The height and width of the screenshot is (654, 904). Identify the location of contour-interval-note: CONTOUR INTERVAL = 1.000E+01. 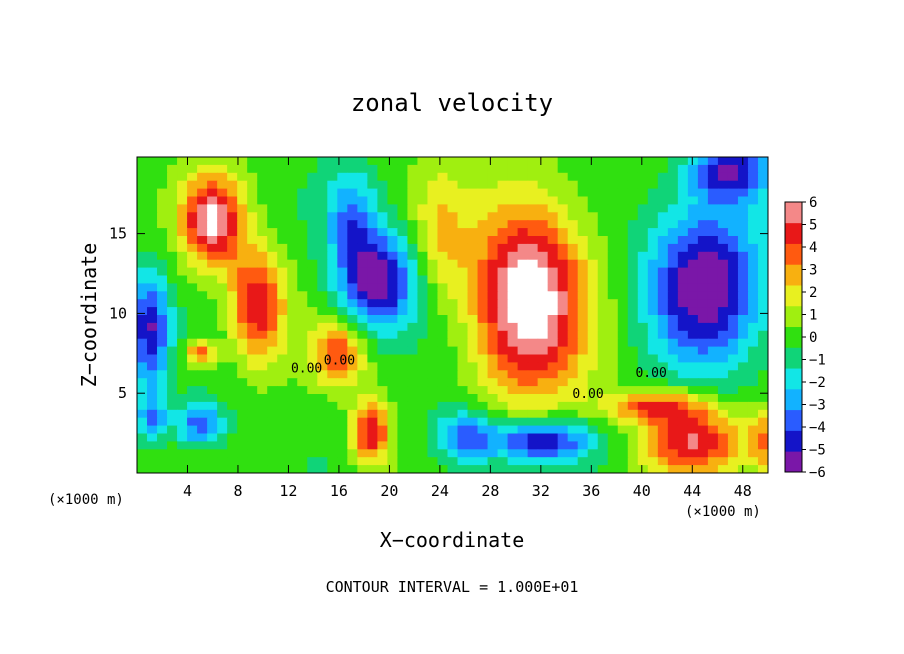
(452, 587).